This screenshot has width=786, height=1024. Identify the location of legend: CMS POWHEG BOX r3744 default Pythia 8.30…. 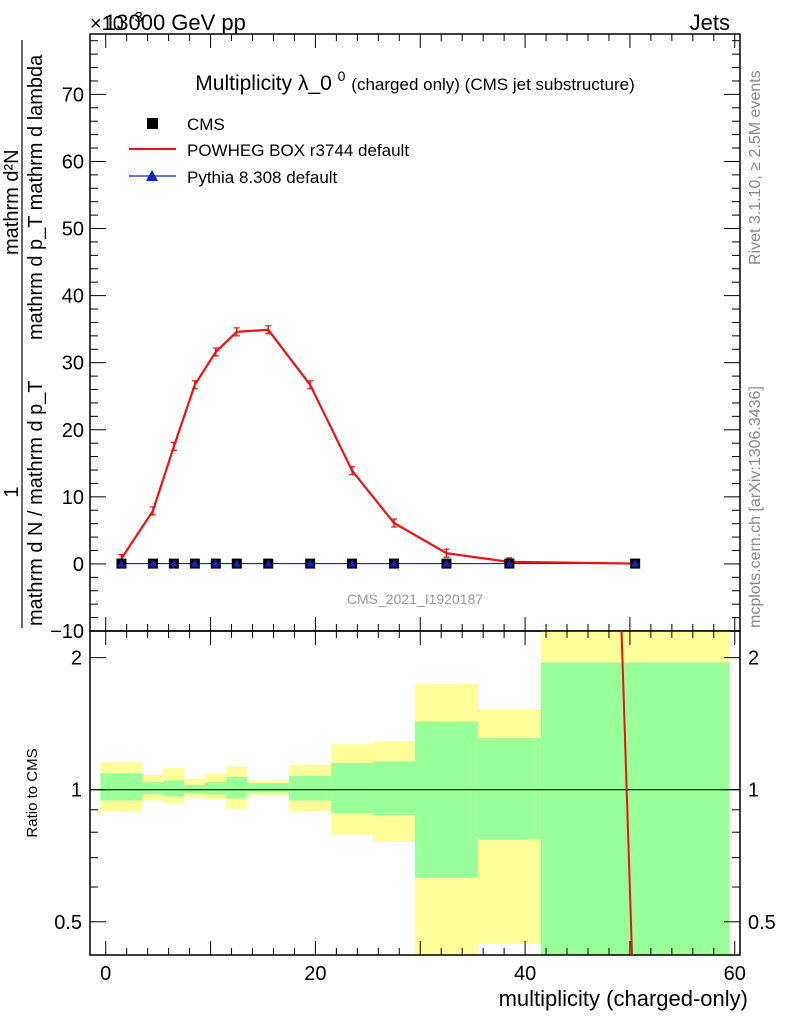
(269, 151).